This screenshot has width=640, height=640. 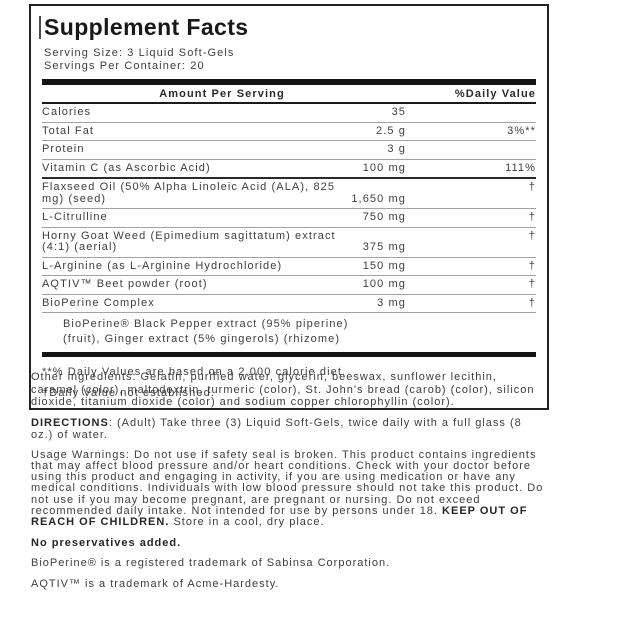 I want to click on panel-title: Supplement Facts, so click(x=287, y=27).